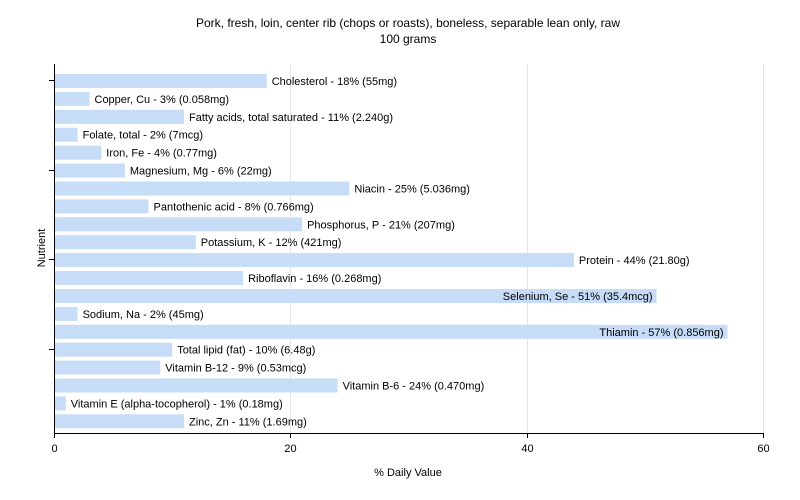 This screenshot has height=500, width=800. I want to click on bar-label: Vitamin B-12 - 9% (0.53mcg), so click(235, 369).